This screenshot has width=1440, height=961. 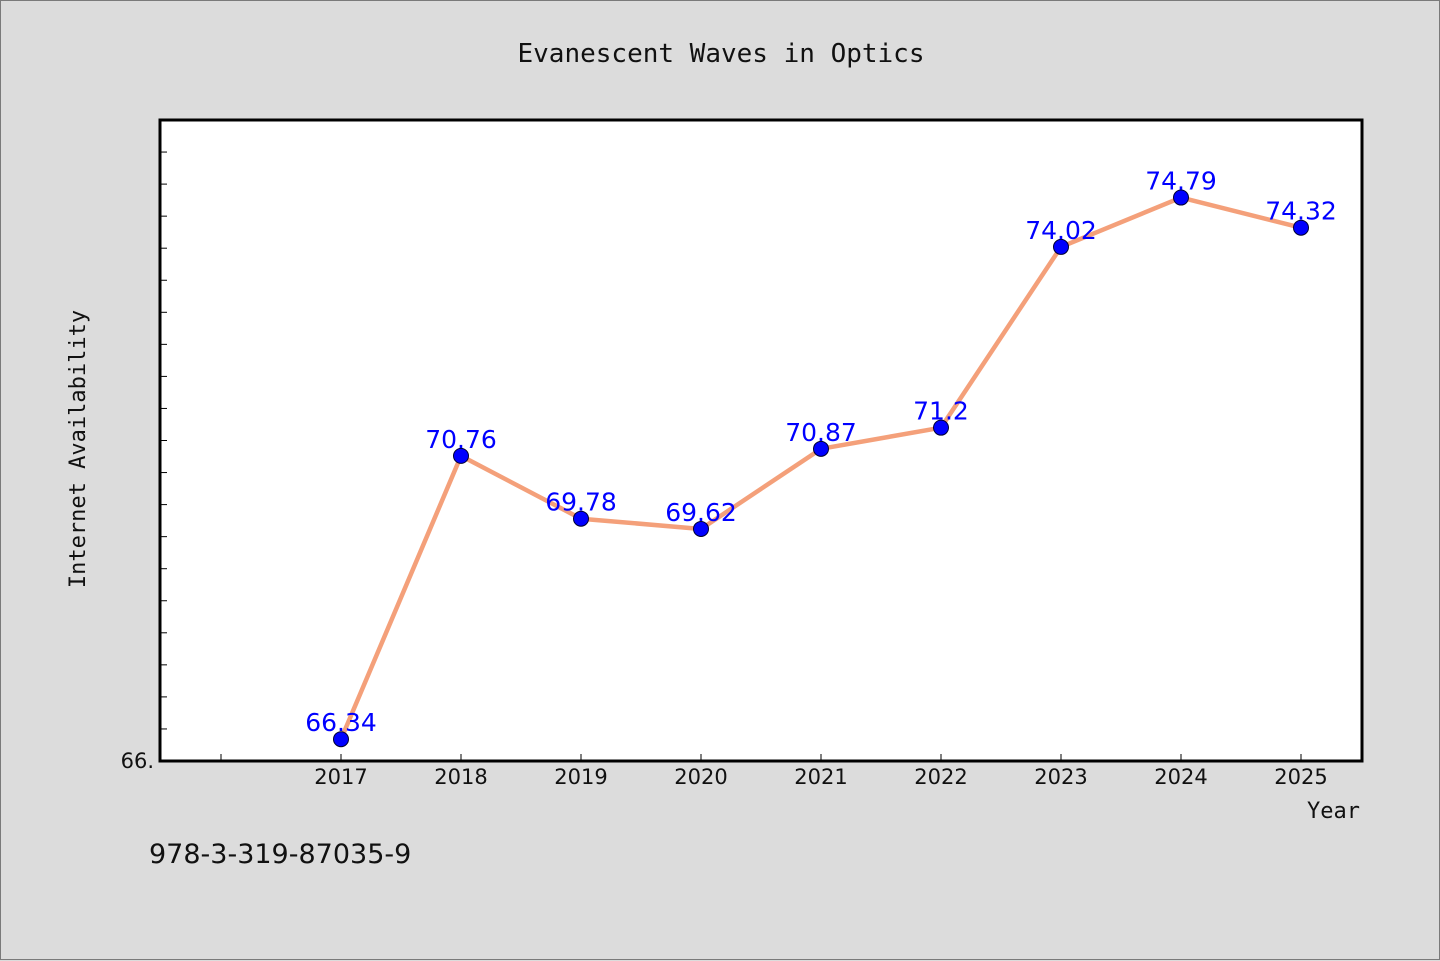 What do you see at coordinates (940, 777) in the screenshot?
I see `x-tick-label: 2022` at bounding box center [940, 777].